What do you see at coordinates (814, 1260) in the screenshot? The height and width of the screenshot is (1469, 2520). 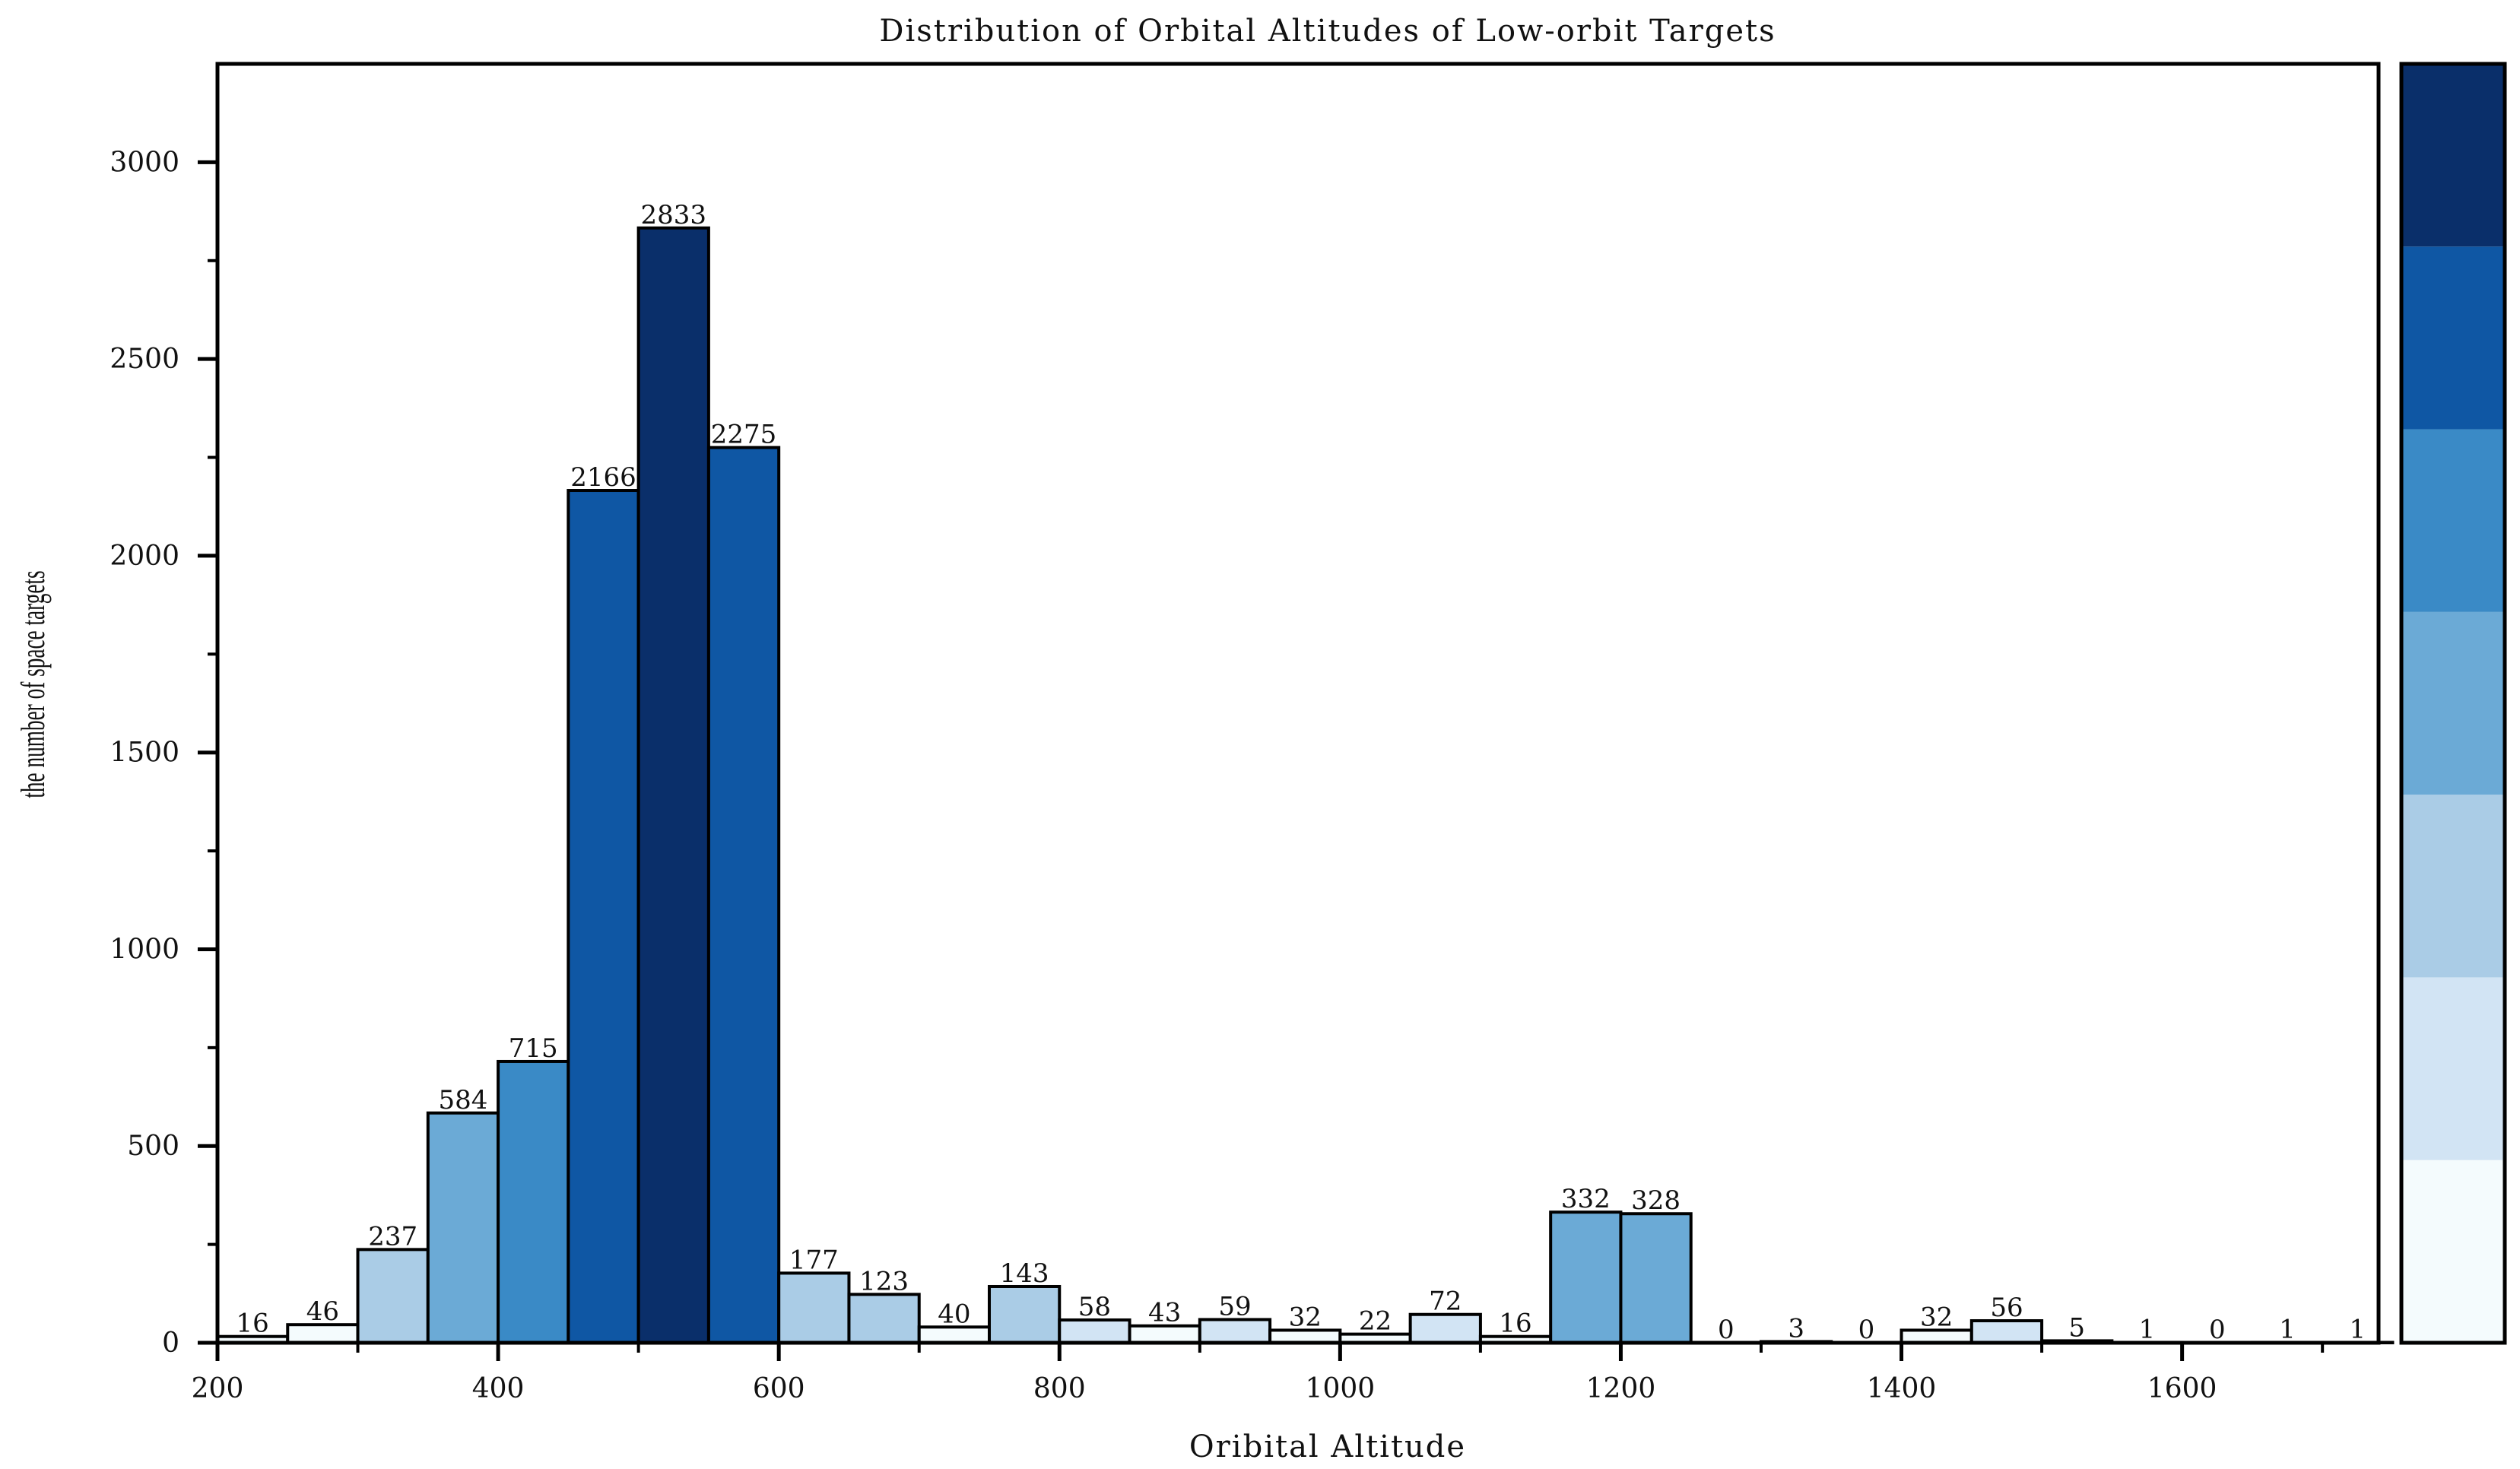 I see `bar-value-label: 177` at bounding box center [814, 1260].